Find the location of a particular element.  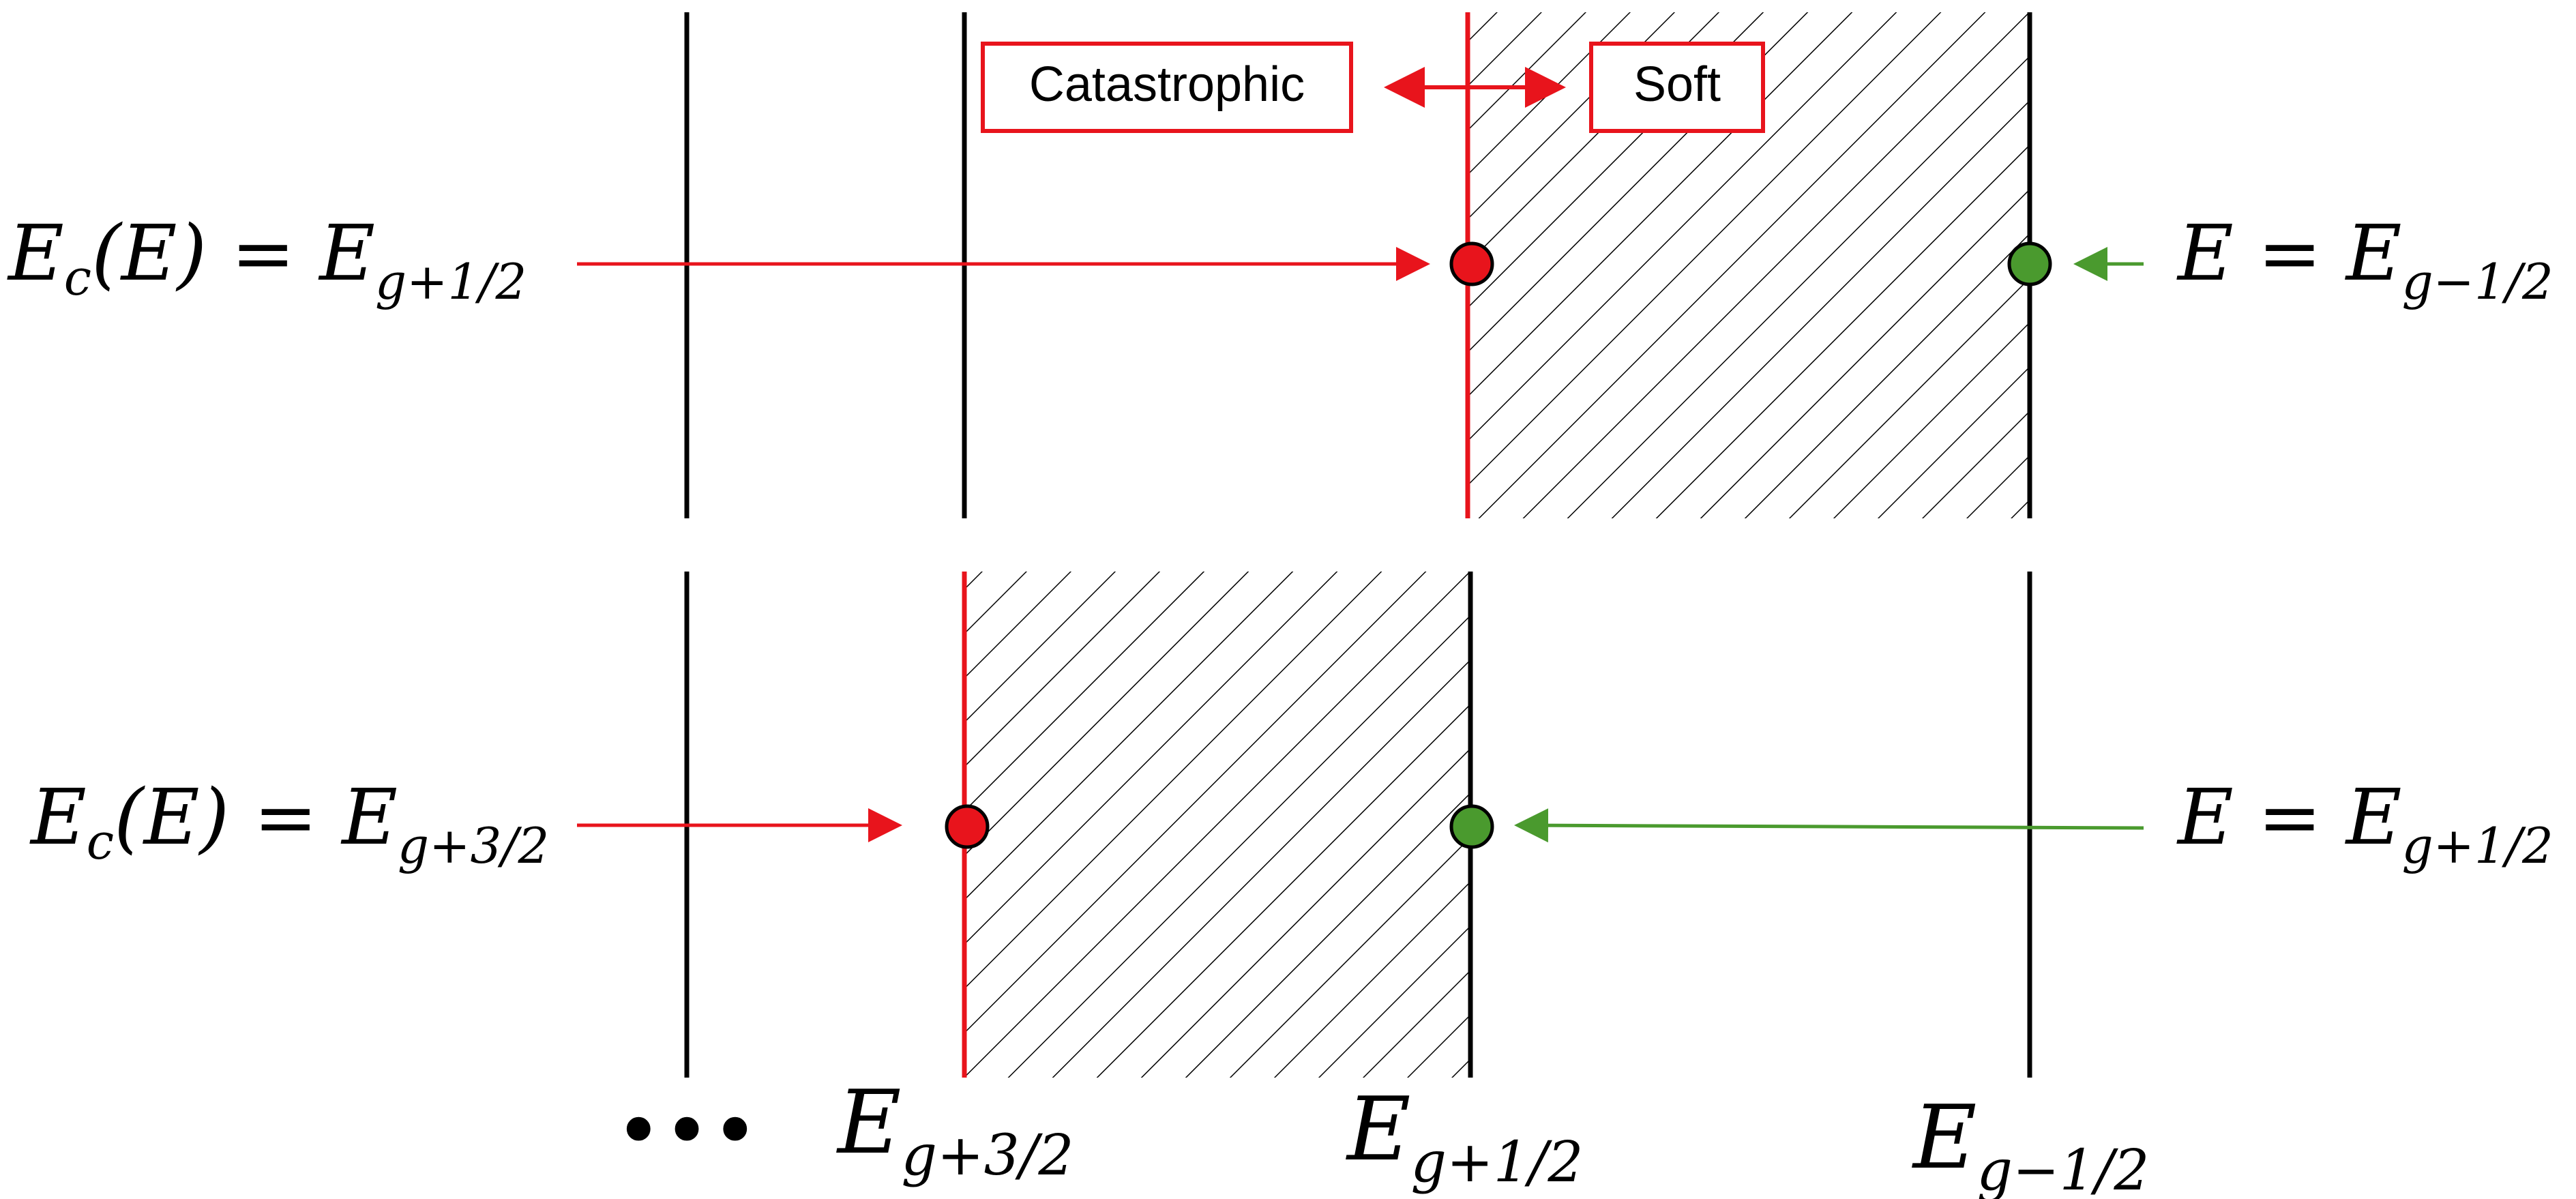

soft-label: Soft is located at coordinates (1677, 84).